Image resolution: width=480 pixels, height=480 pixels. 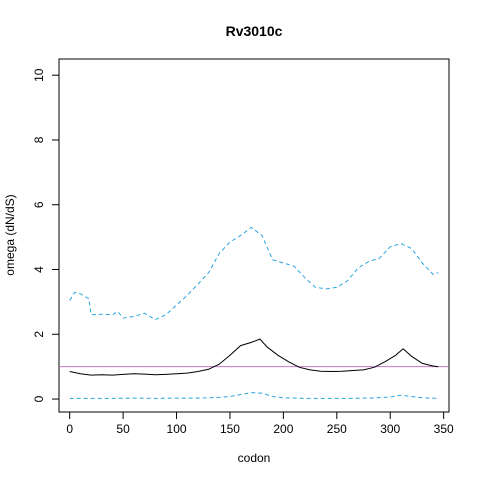 What do you see at coordinates (39, 139) in the screenshot?
I see `y-tick-label: 8` at bounding box center [39, 139].